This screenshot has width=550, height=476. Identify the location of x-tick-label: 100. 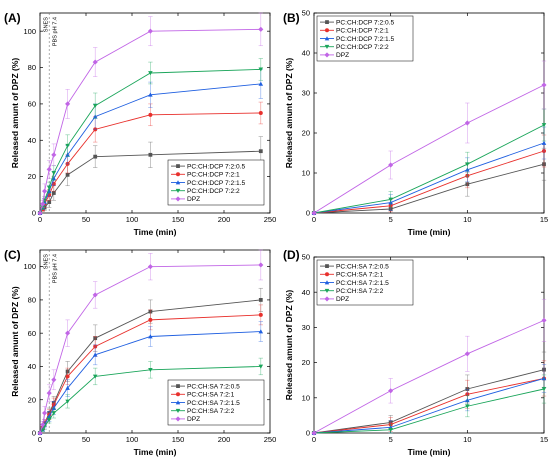
(132, 439).